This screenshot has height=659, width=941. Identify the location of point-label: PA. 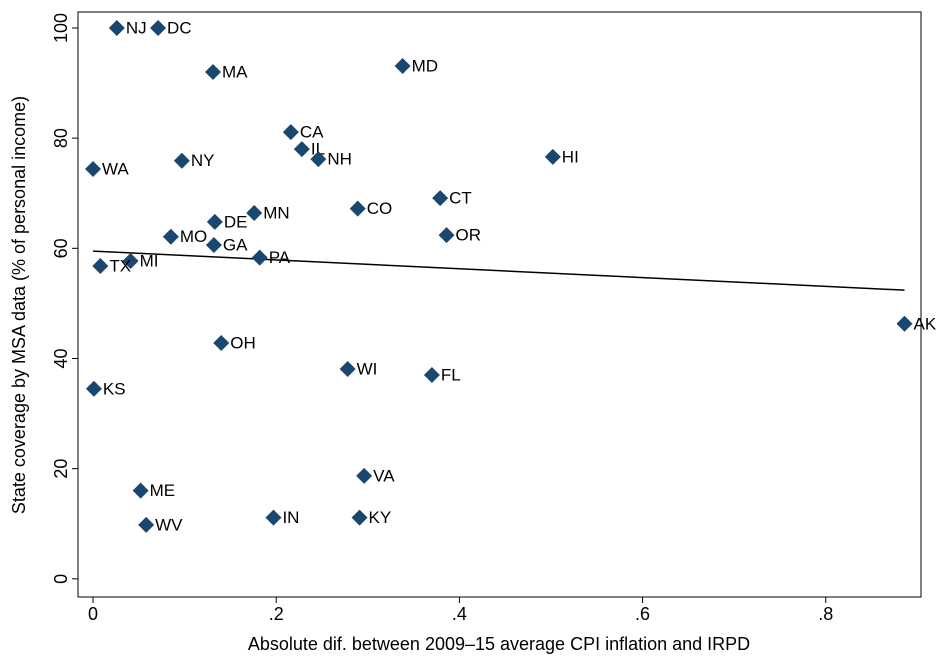
(280, 257).